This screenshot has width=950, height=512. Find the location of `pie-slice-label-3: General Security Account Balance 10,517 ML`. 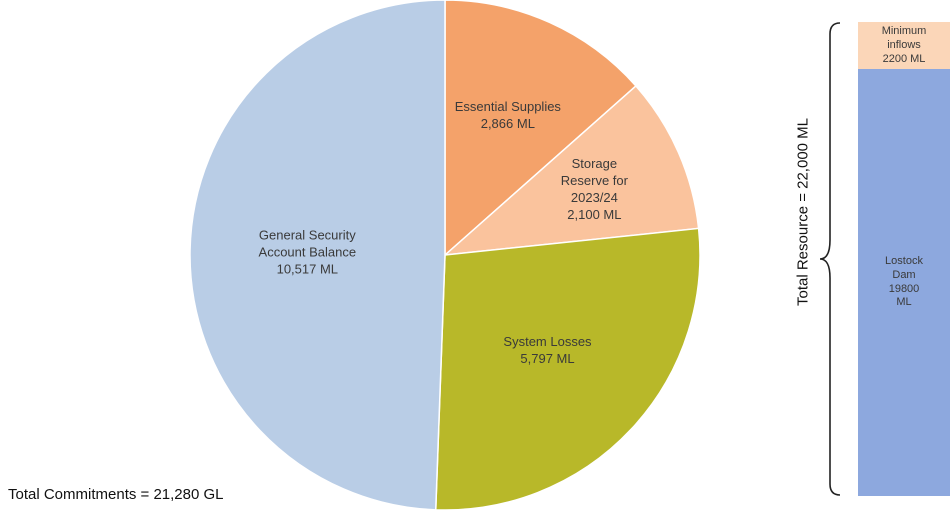

pie-slice-label-3: General Security Account Balance 10,517 ML is located at coordinates (308, 251).